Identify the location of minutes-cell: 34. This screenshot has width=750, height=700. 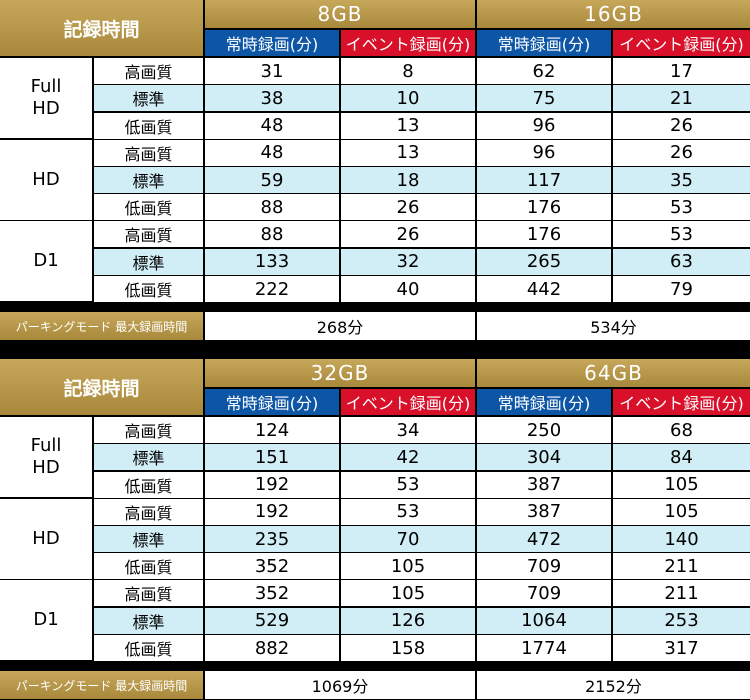
(408, 430).